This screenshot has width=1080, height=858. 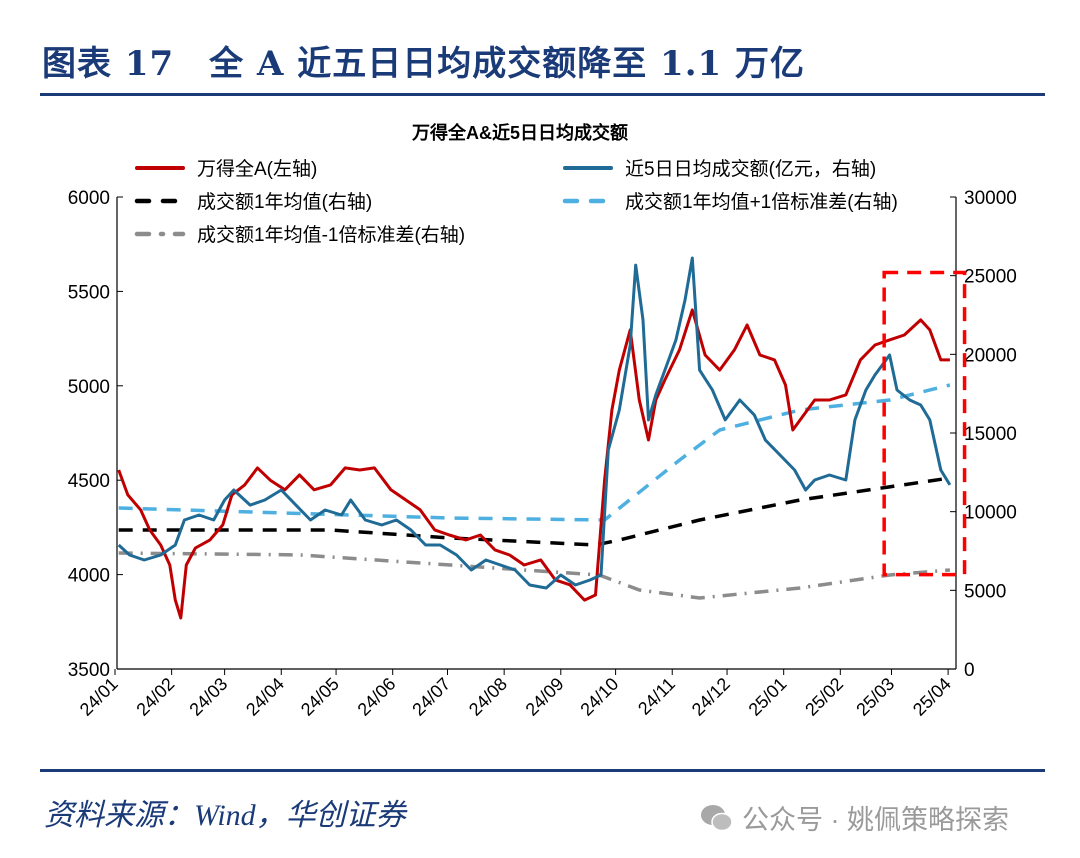 What do you see at coordinates (488, 697) in the screenshot?
I see `x-tick-label: 24/08` at bounding box center [488, 697].